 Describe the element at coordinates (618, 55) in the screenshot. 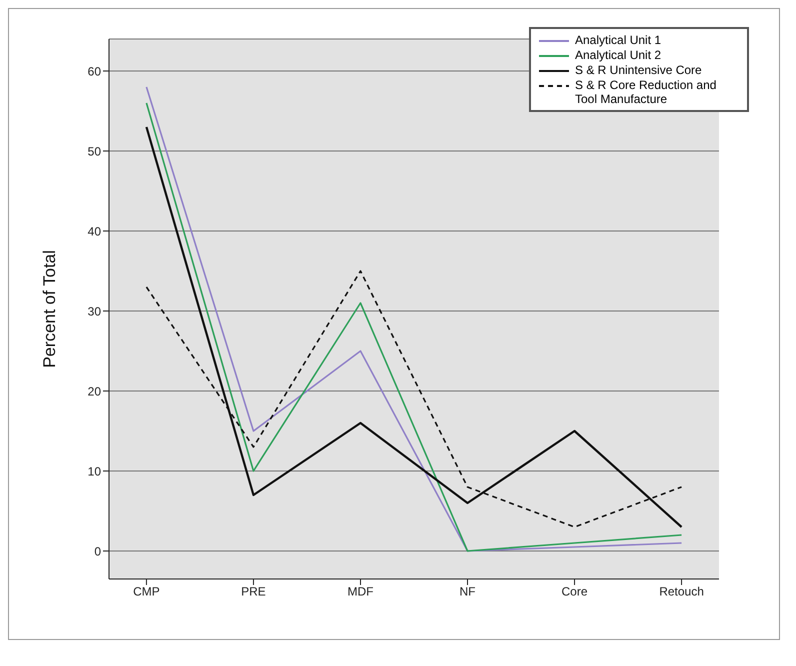

I see `legend-label: Analytical Unit 2` at that location.